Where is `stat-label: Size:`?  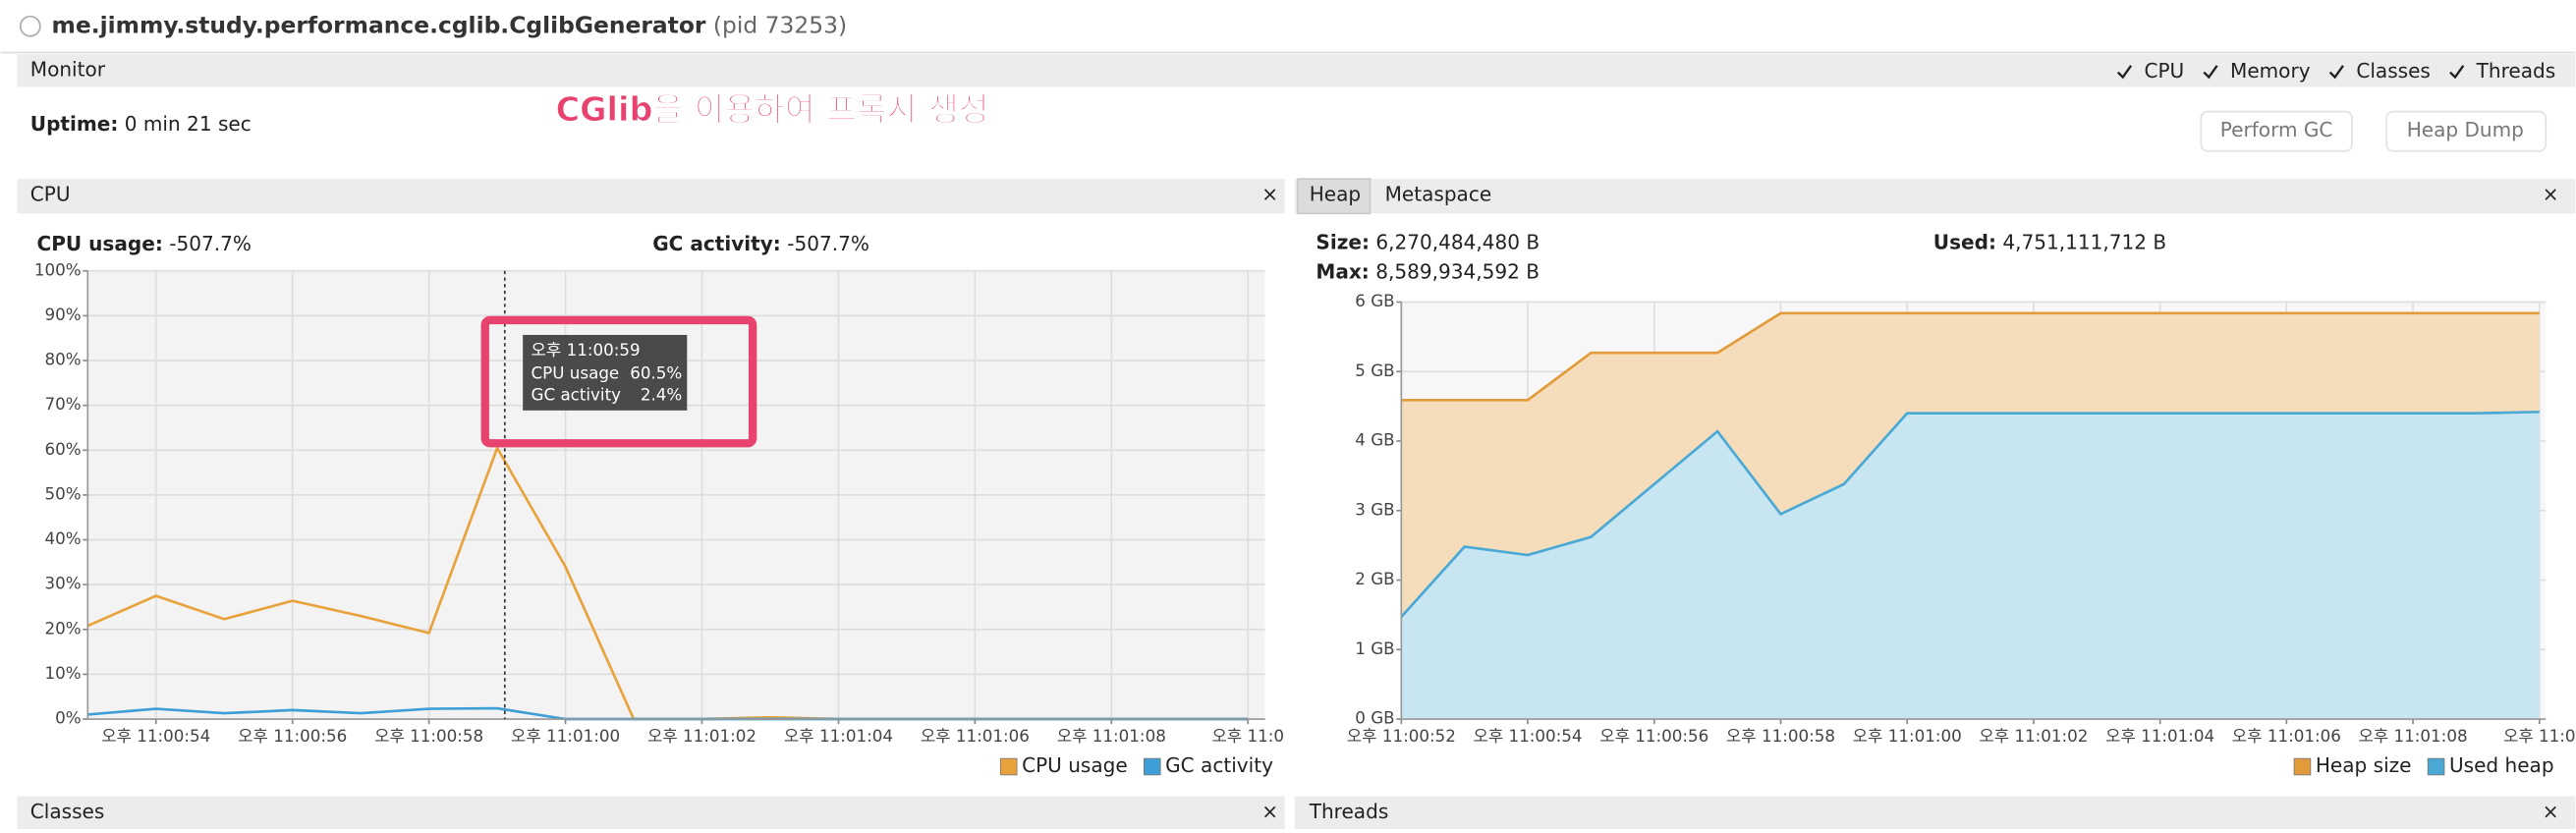
stat-label: Size: is located at coordinates (1343, 241).